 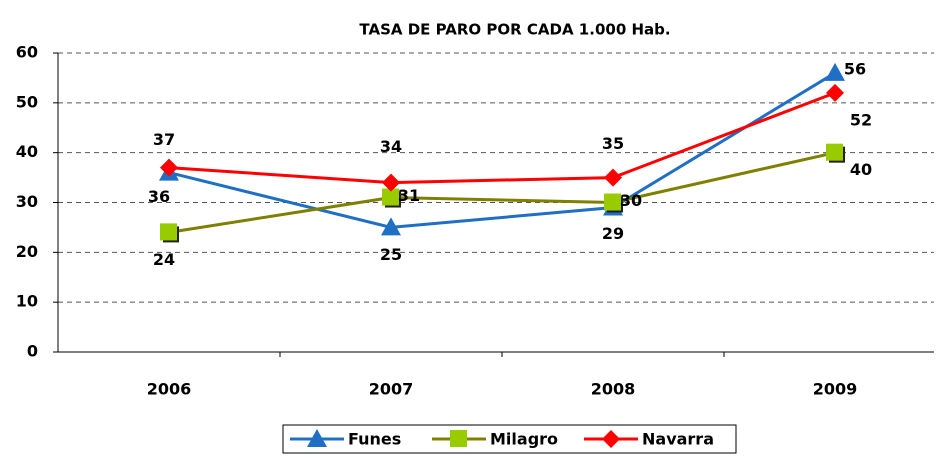 I want to click on data-label: 36, so click(x=159, y=196).